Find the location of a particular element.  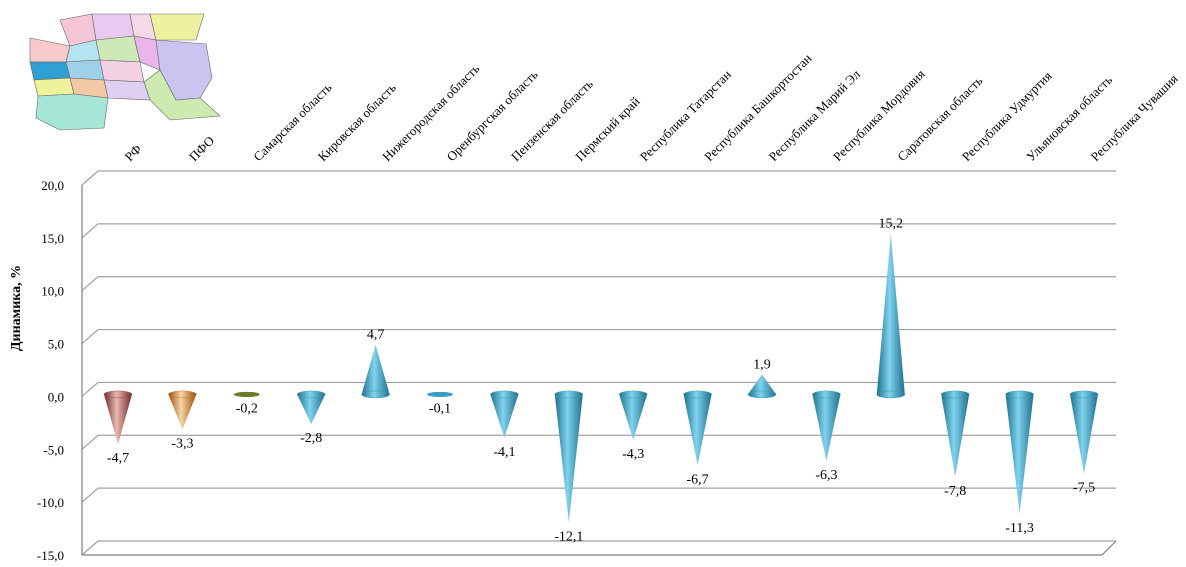

y-tick-label: -15,0 is located at coordinates (50, 555).